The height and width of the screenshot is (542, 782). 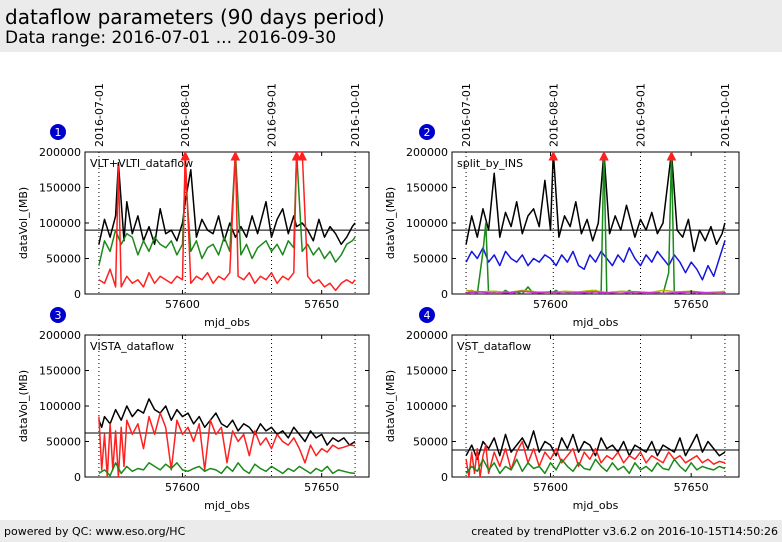 I want to click on series-line-magenta, so click(x=595, y=292).